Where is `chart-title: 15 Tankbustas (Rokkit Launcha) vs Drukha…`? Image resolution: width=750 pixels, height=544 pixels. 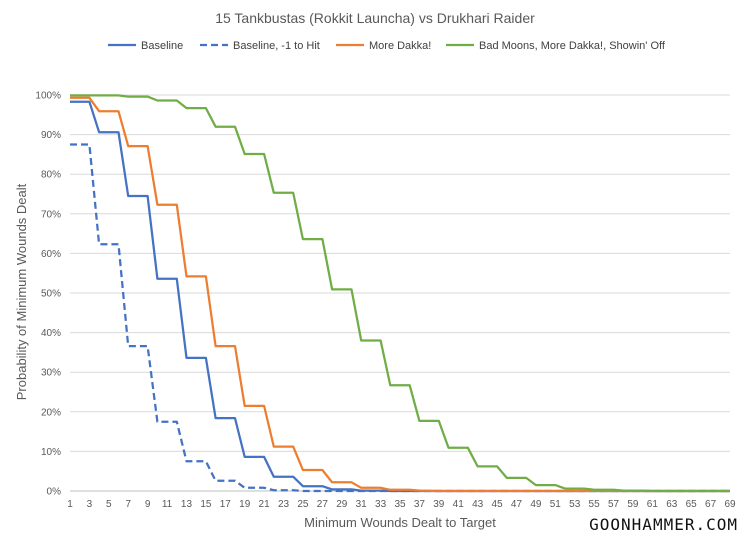
chart-title: 15 Tankbustas (Rokkit Launcha) vs Drukha… is located at coordinates (375, 18).